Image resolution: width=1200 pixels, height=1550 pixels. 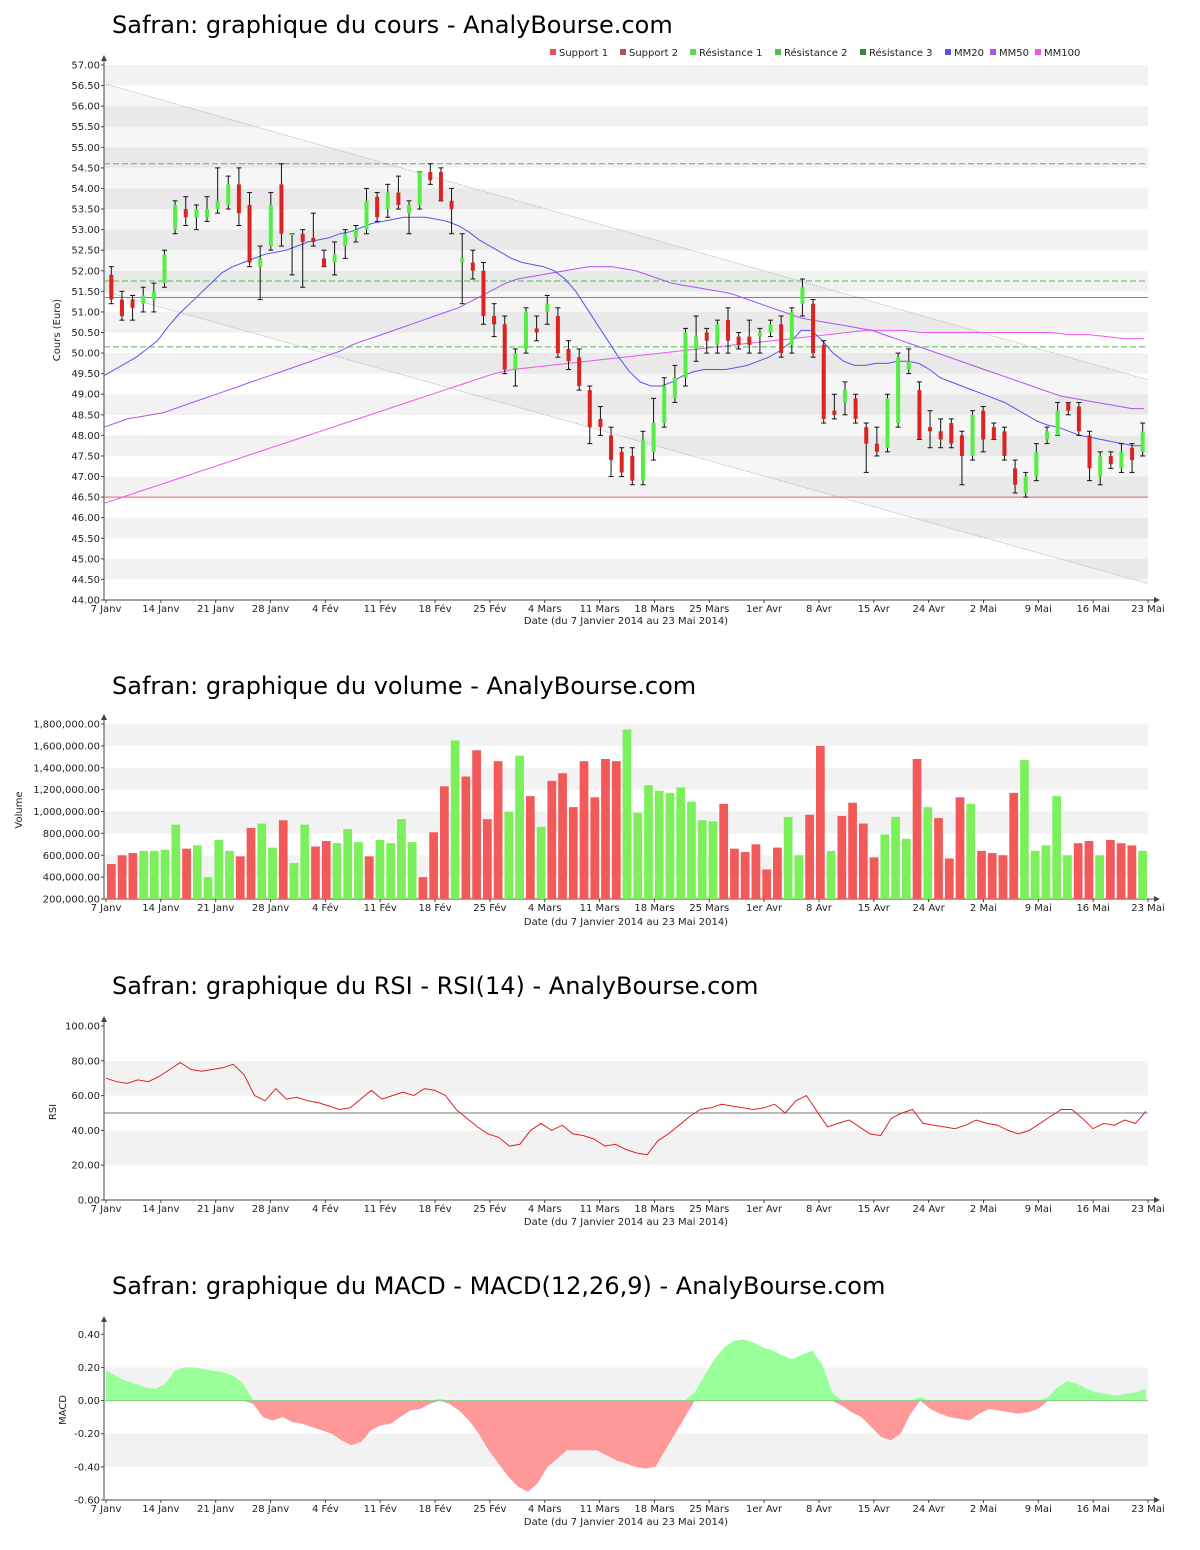 I want to click on volume-x-label: Date (du 7 Janvier 2014 au 23 Mai 2014), so click(x=626, y=922).